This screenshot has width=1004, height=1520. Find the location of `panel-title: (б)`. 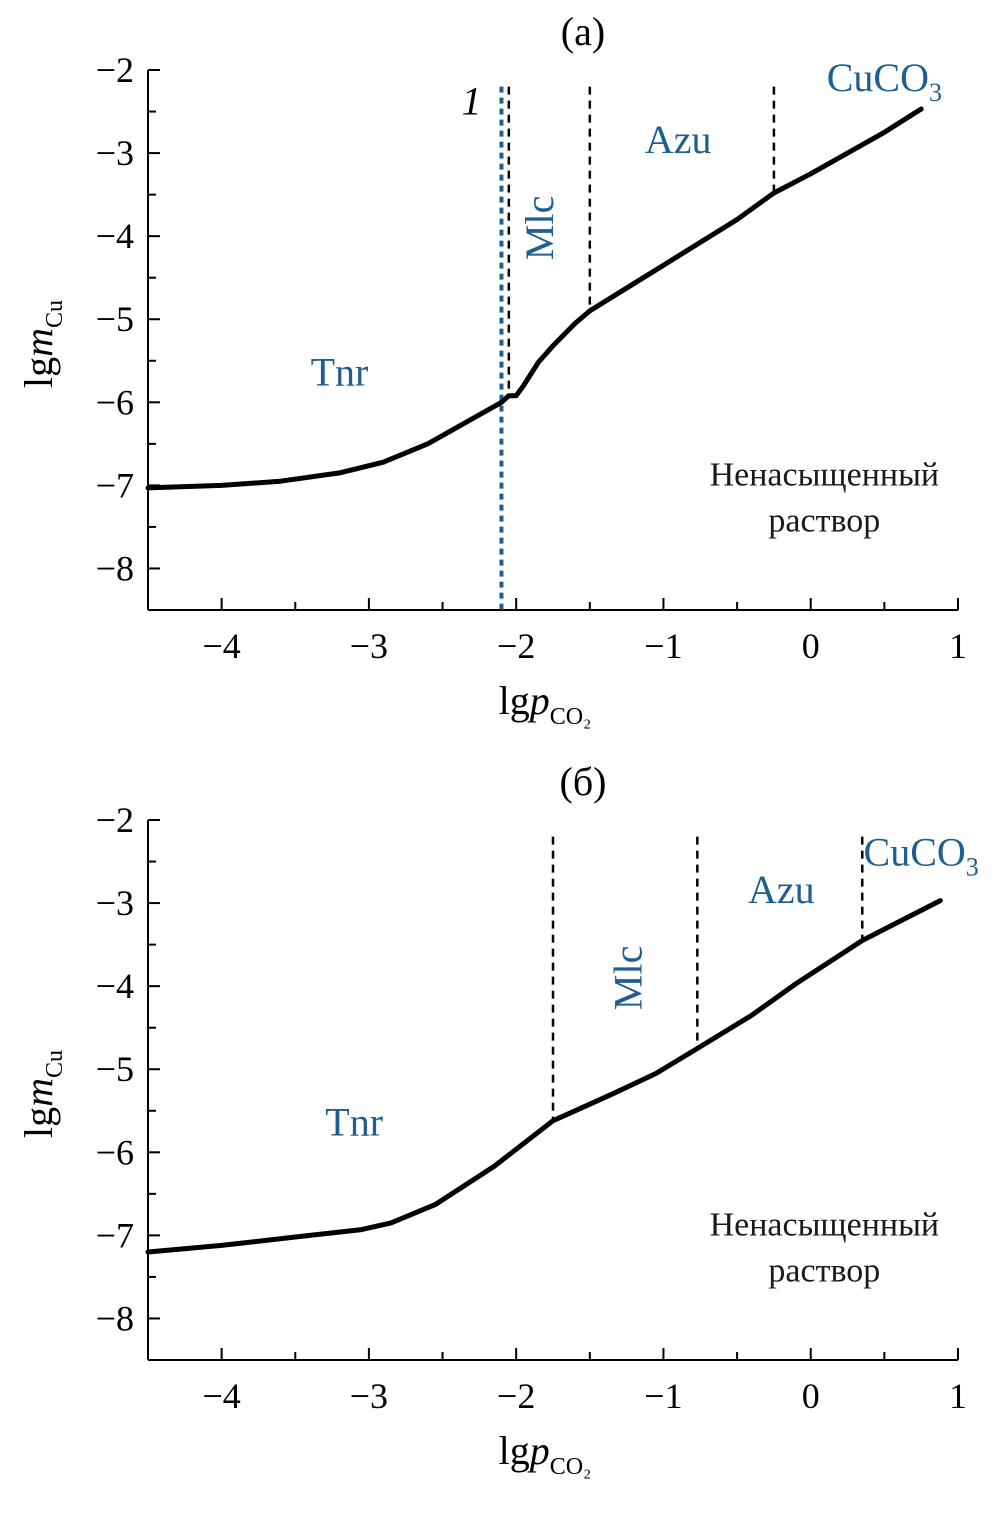

panel-title: (б) is located at coordinates (583, 781).